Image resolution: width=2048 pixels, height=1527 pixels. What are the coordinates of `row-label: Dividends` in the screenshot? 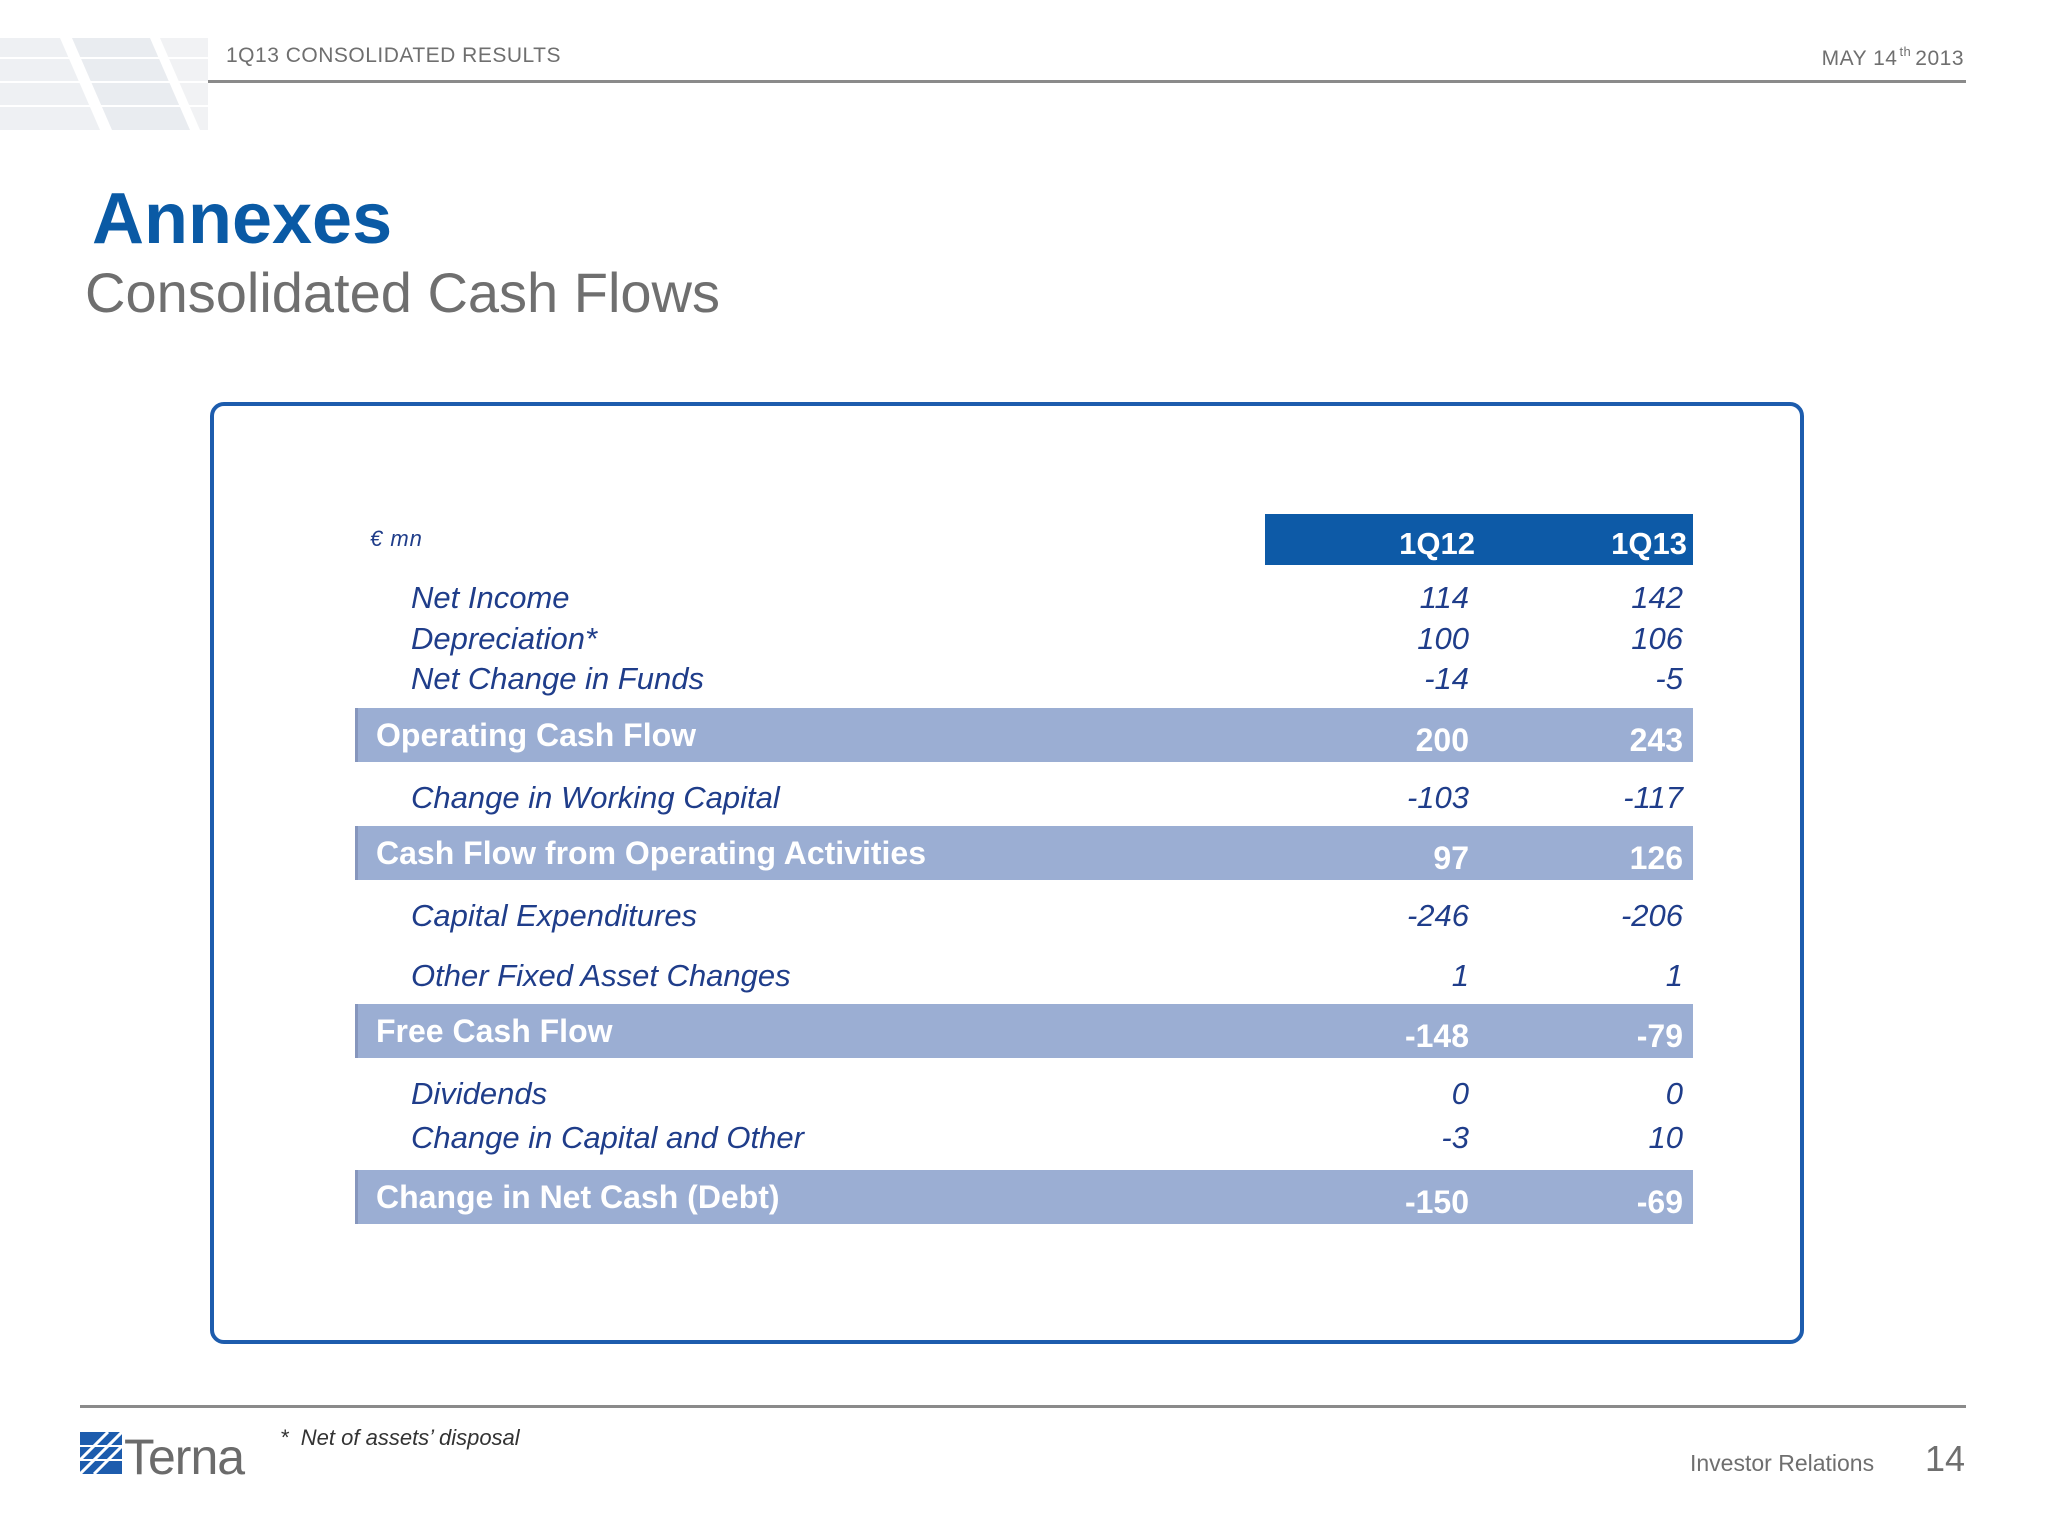 It's located at (479, 1093).